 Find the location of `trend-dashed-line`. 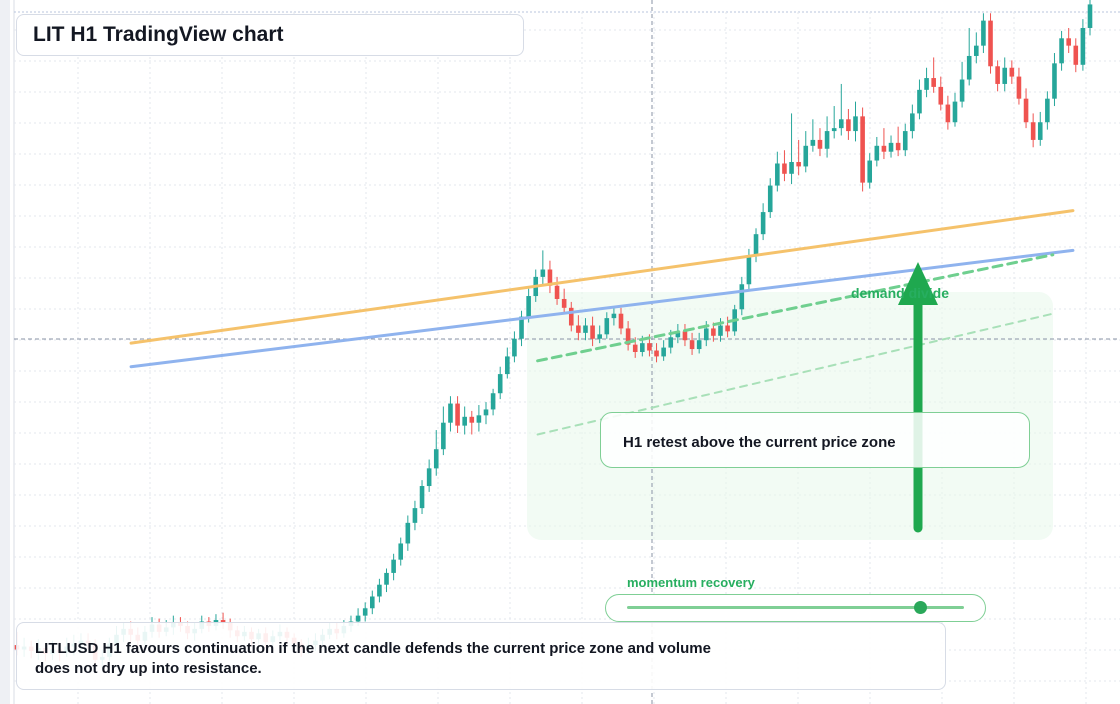

trend-dashed-line is located at coordinates (795, 308).